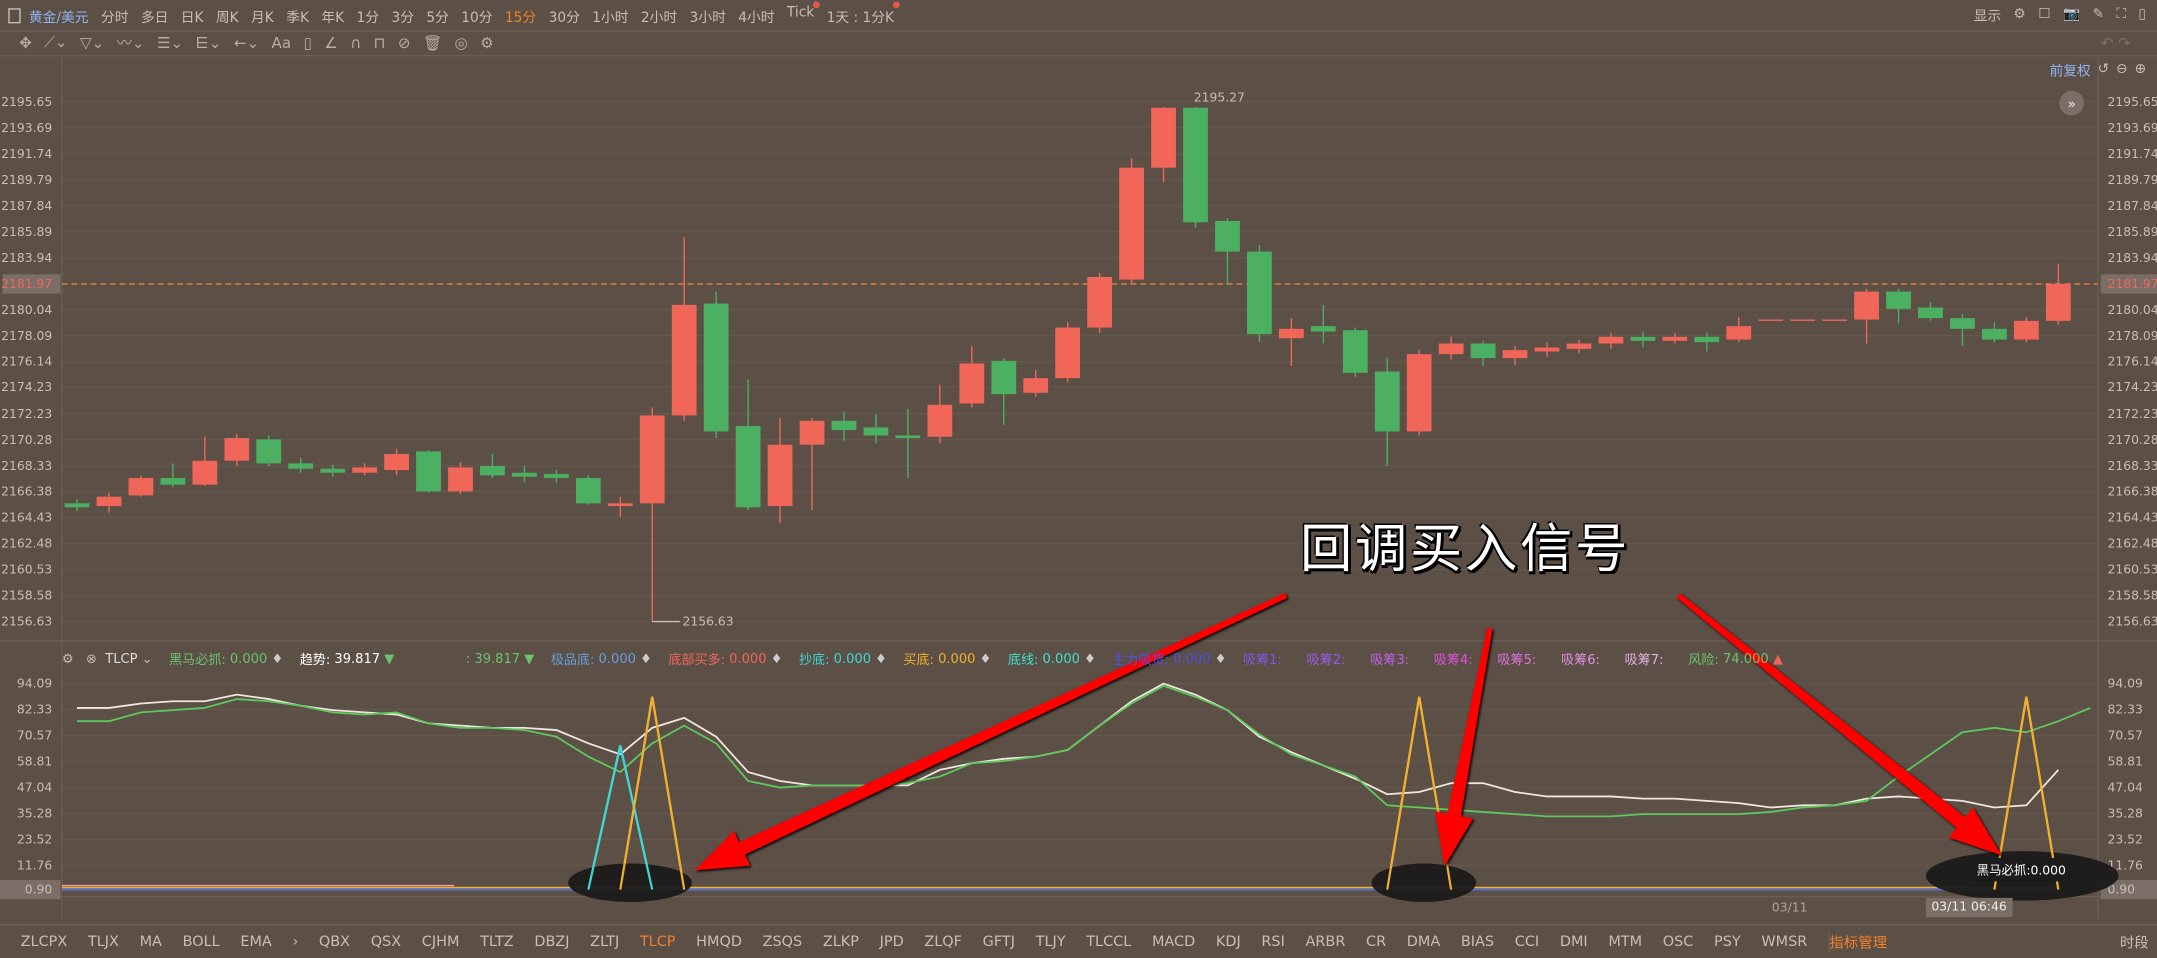  Describe the element at coordinates (487, 42) in the screenshot. I see `settings-icon: ⚙` at that location.